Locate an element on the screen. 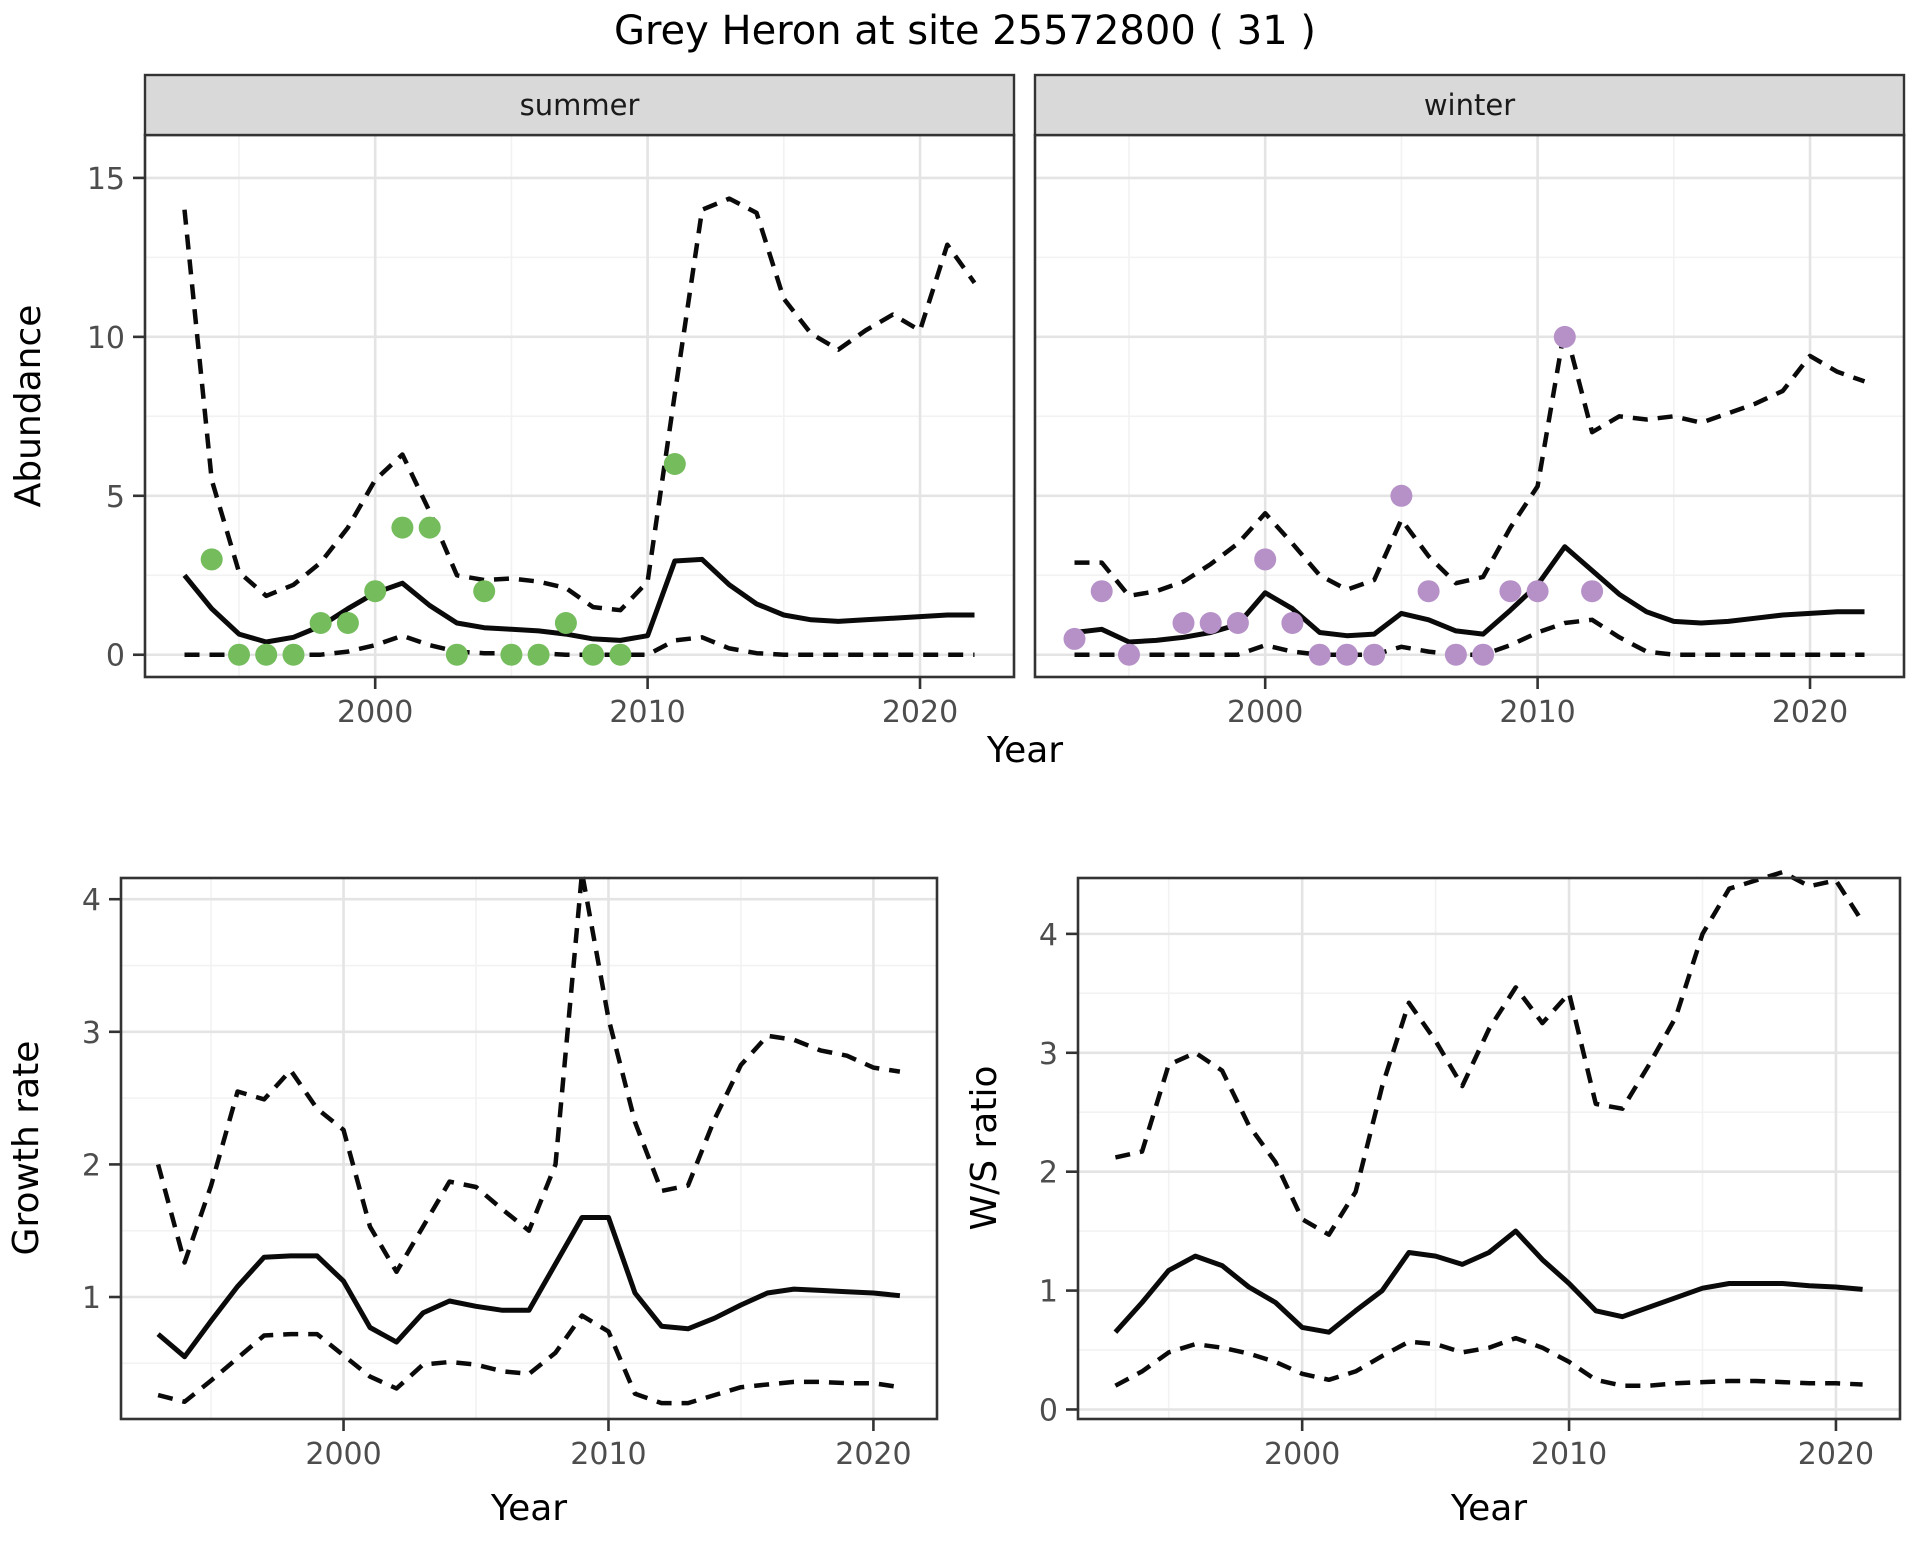 The width and height of the screenshot is (1920, 1560). abundance-summer-x-tick-label: 2000 is located at coordinates (375, 712).